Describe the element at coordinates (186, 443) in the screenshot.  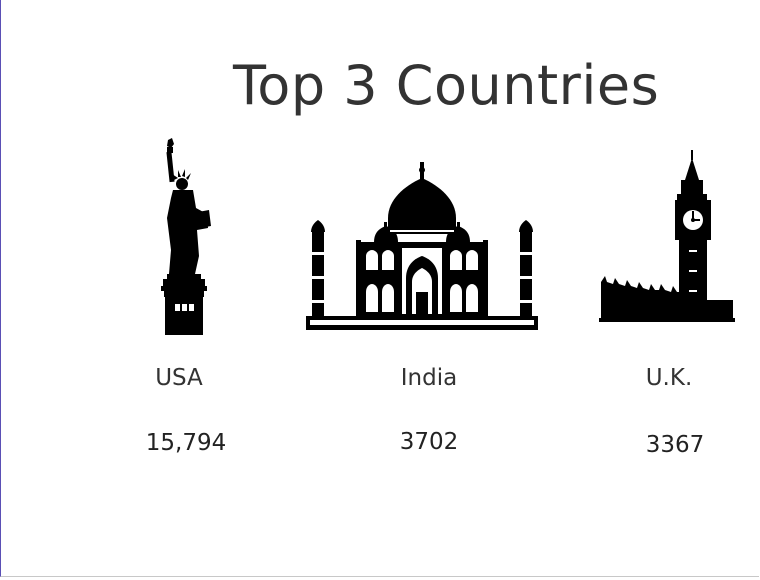
I see `country-value-usa: 15,794` at that location.